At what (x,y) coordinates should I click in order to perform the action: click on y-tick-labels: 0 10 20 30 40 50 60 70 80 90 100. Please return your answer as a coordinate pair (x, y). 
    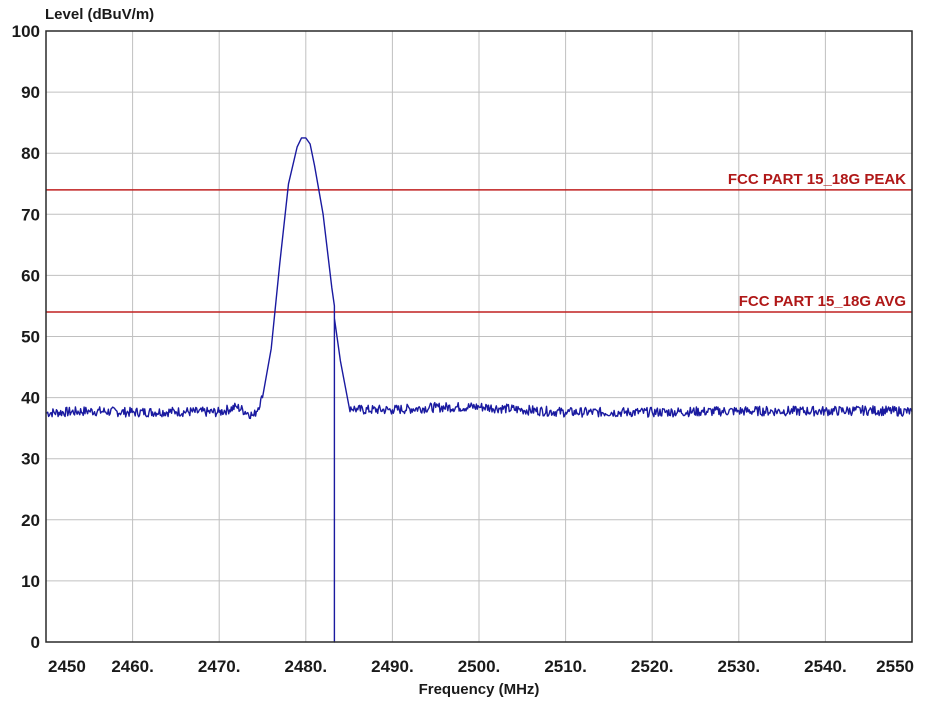
    Looking at the image, I should click on (26, 337).